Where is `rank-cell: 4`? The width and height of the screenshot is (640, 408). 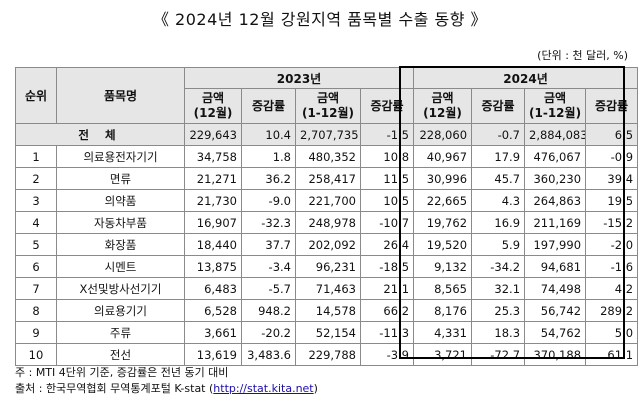
rank-cell: 4 is located at coordinates (36, 222).